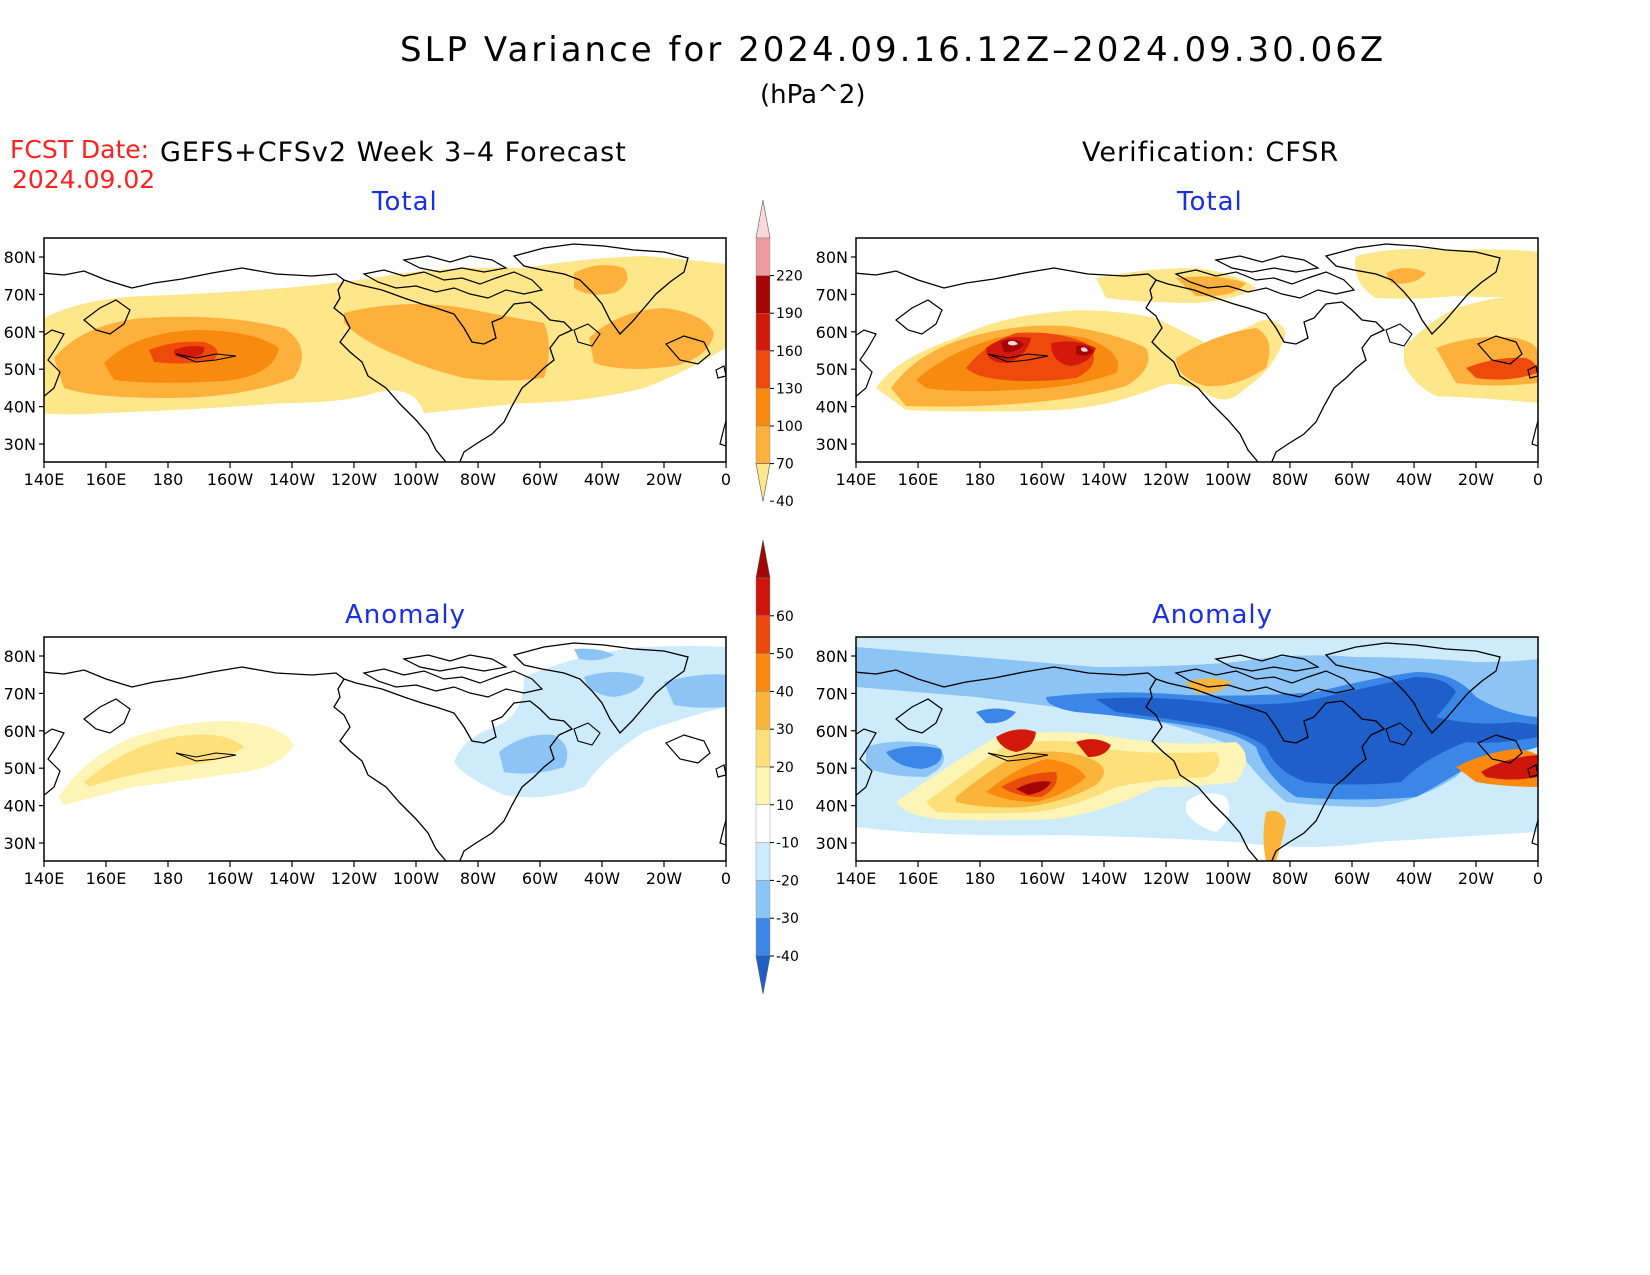  What do you see at coordinates (856, 479) in the screenshot?
I see `lon-label-verification-total: 140E` at bounding box center [856, 479].